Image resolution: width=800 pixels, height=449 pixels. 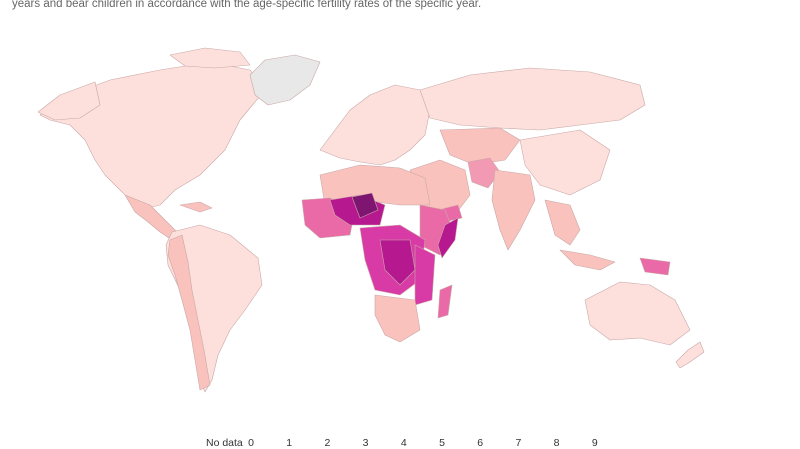 What do you see at coordinates (480, 146) in the screenshot?
I see `region-central-asia` at bounding box center [480, 146].